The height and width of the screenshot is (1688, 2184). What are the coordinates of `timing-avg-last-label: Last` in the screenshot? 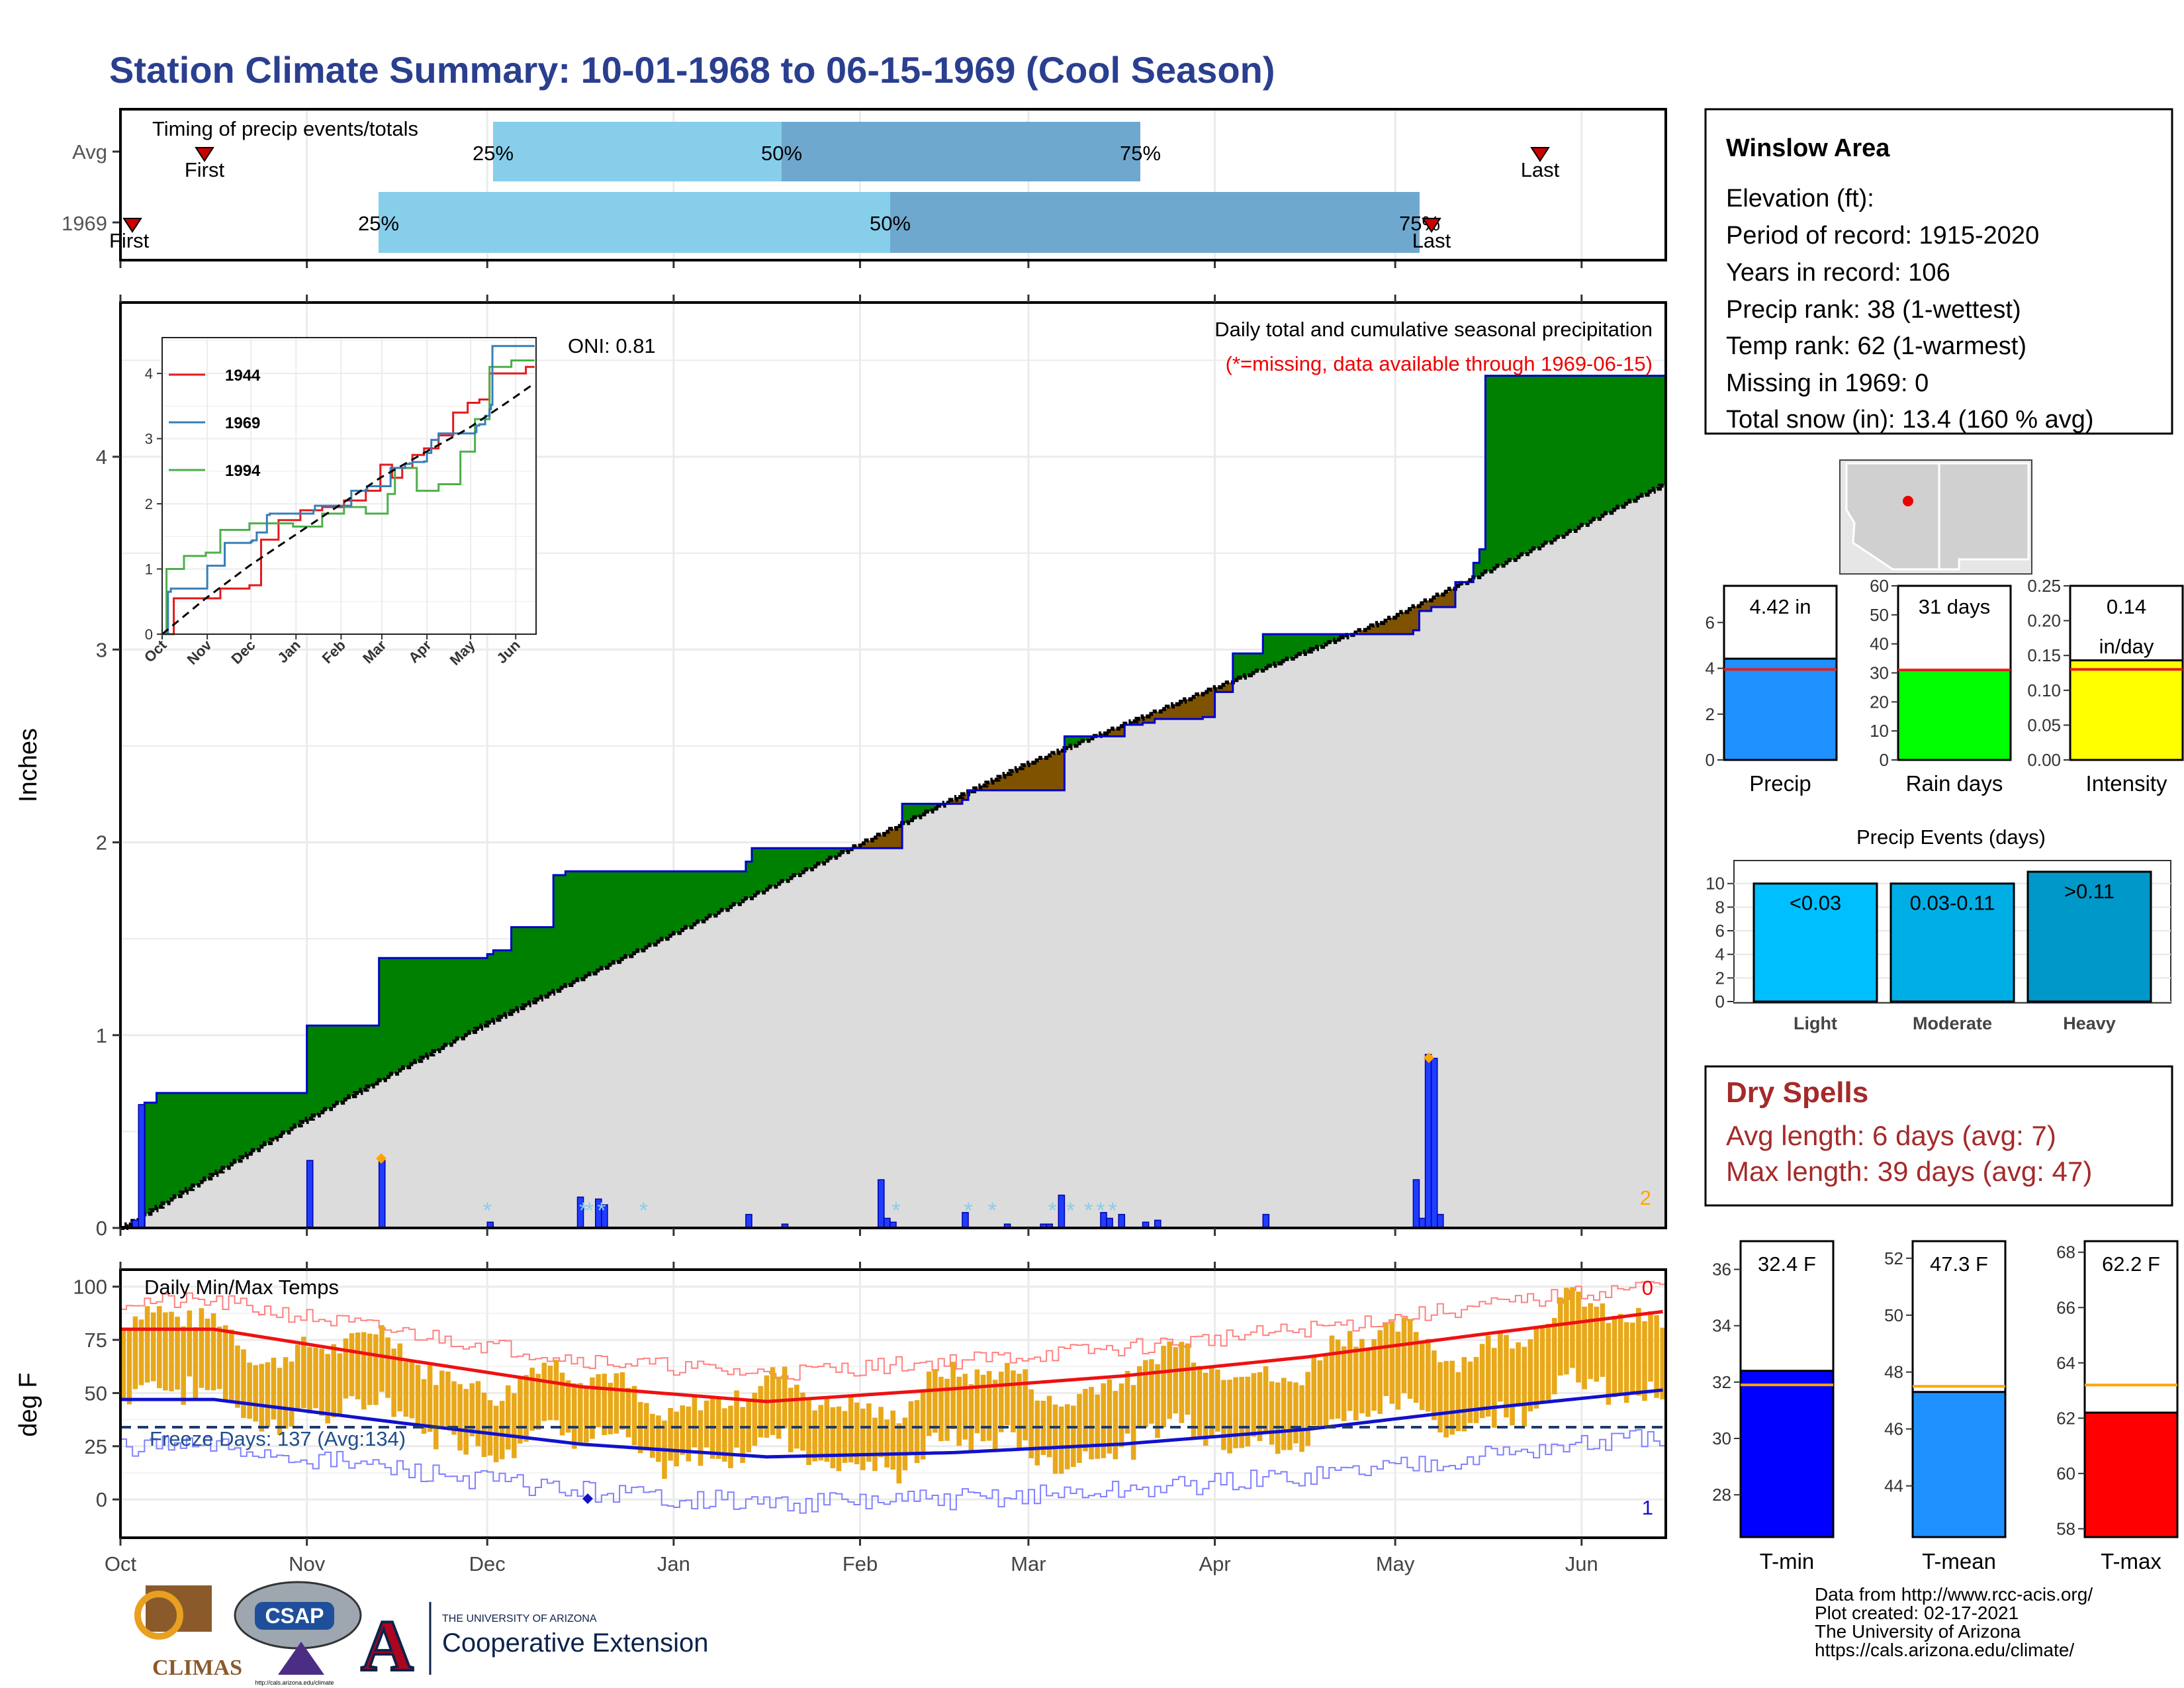 It's located at (1541, 169).